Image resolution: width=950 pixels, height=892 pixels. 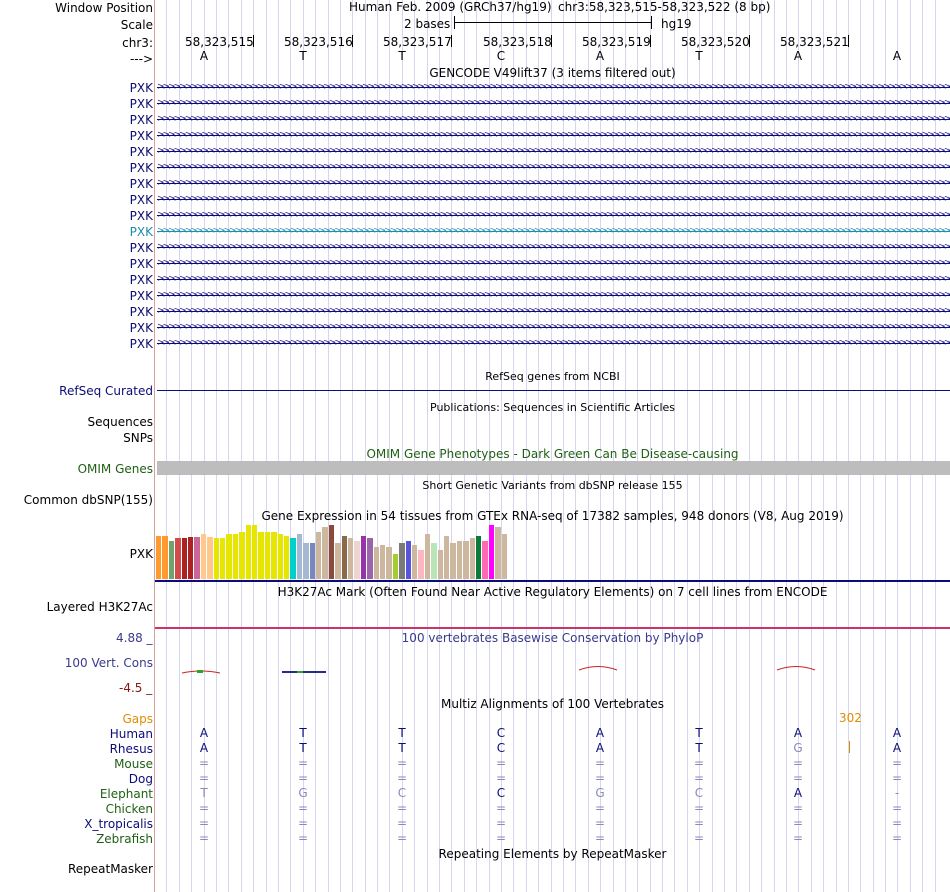 I want to click on species-label: Human, so click(x=131, y=734).